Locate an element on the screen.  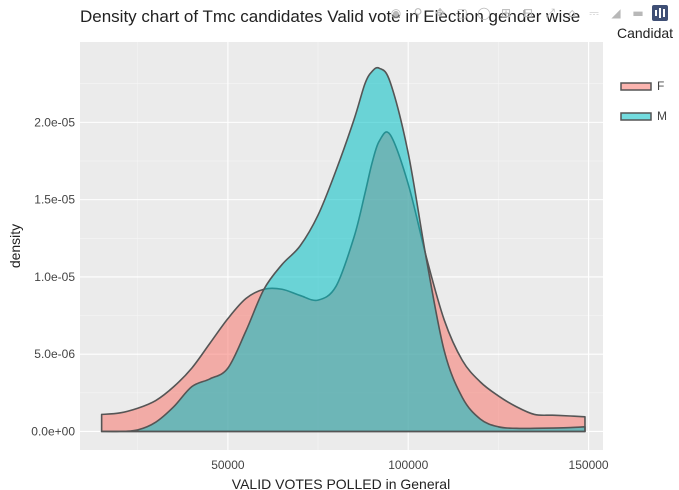
legend-item-F: F is located at coordinates (642, 86).